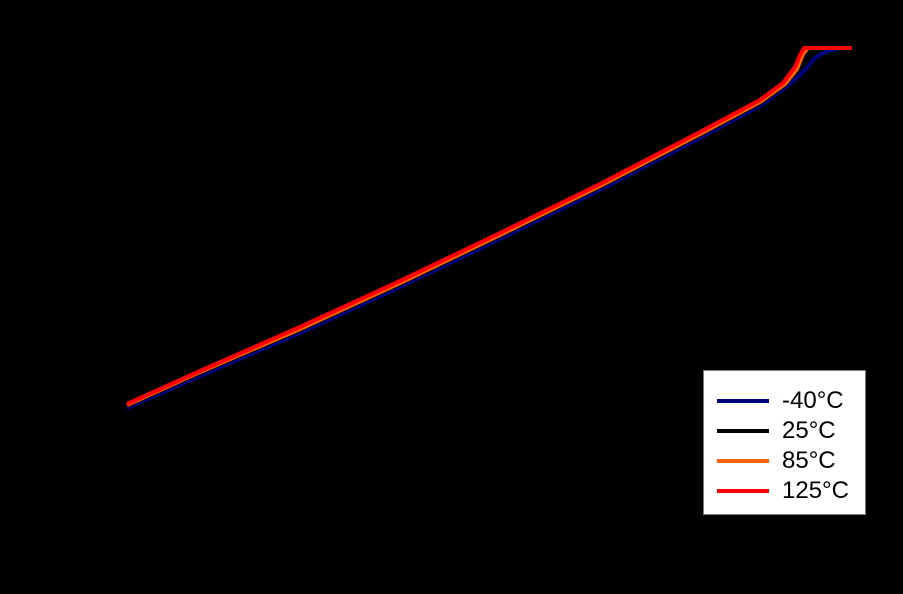 The width and height of the screenshot is (903, 594). Describe the element at coordinates (809, 460) in the screenshot. I see `legend-label-85: 85°C` at that location.